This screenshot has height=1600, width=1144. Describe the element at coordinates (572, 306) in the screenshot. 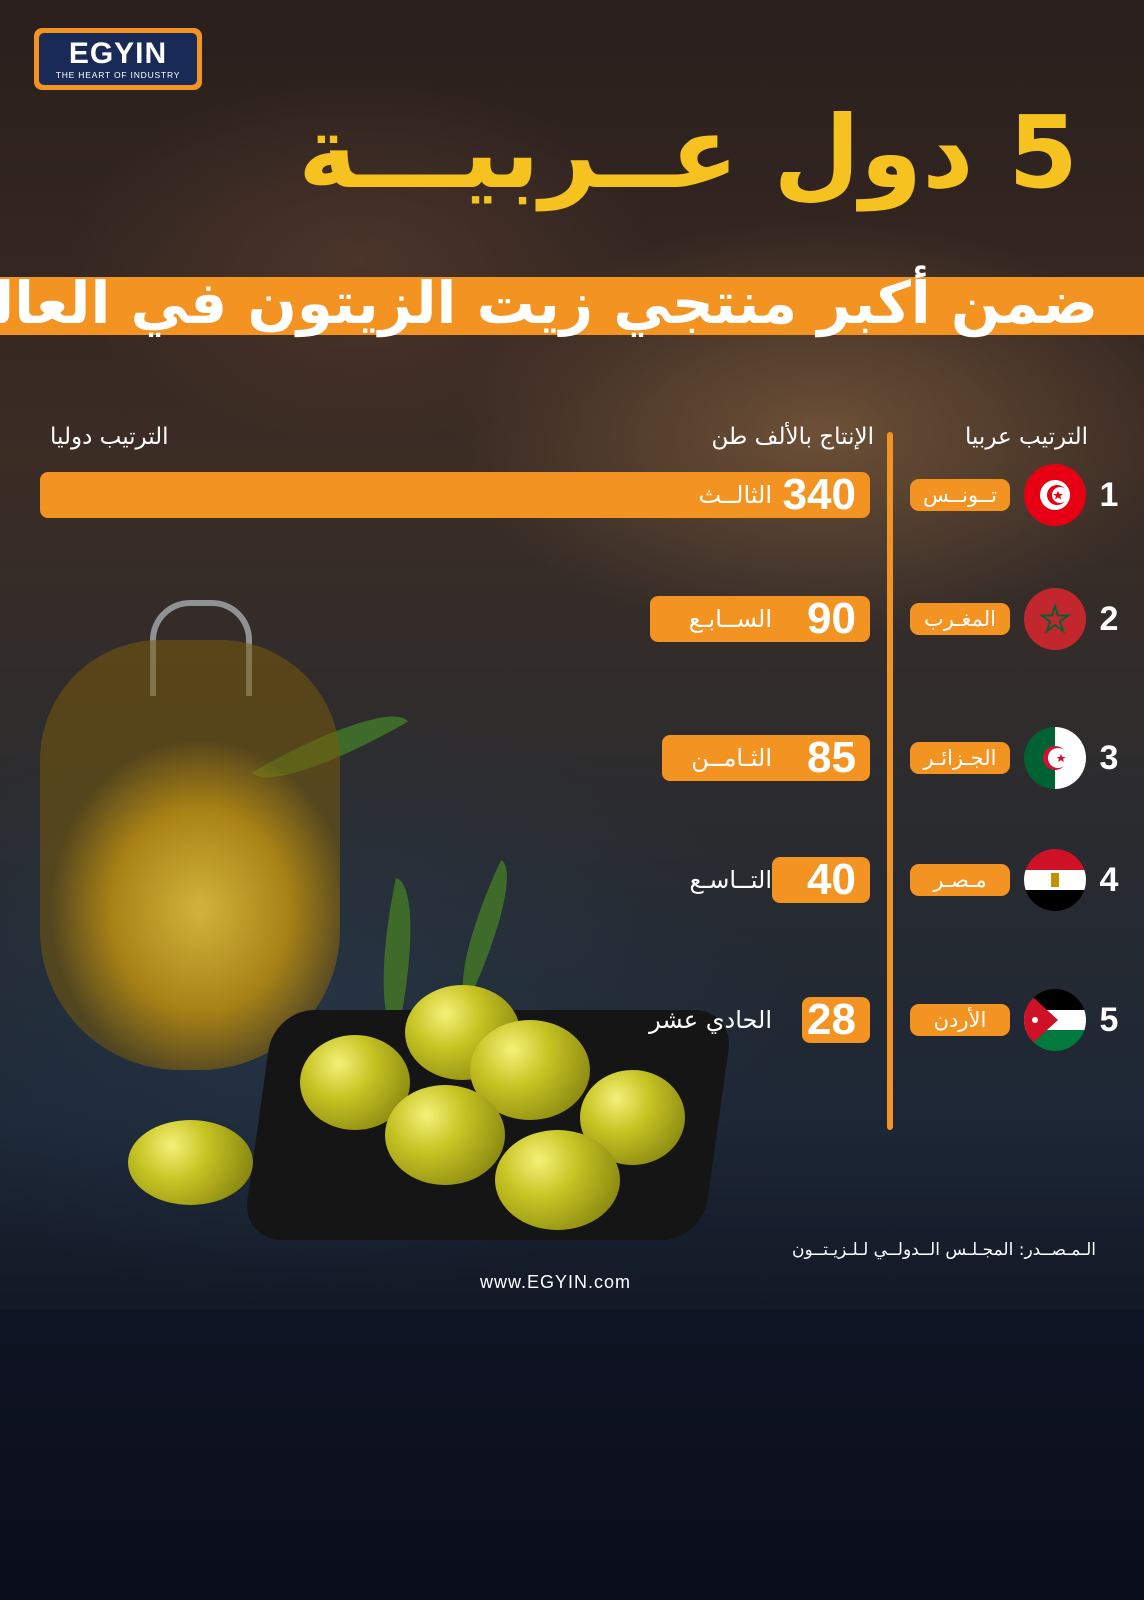

I see `subtitle-band` at that location.